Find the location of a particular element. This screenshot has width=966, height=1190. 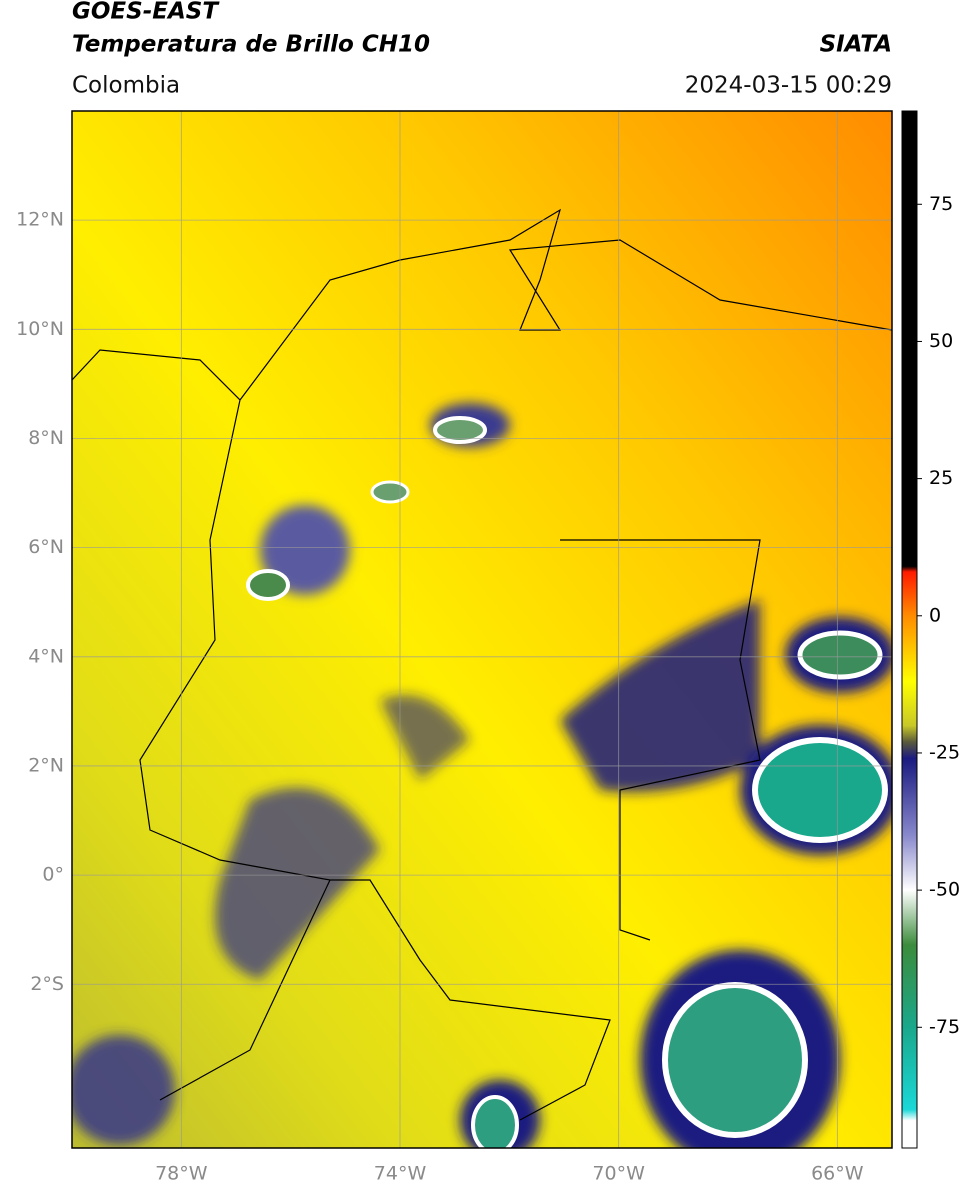

y-tick-label: 8°N is located at coordinates (46, 438).